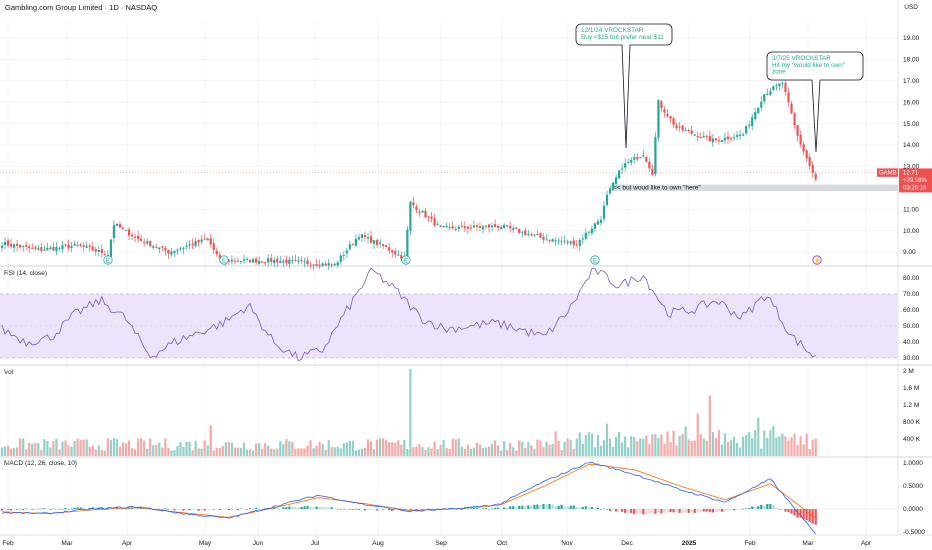 The height and width of the screenshot is (550, 932). I want to click on rsi-pane-label: RSI (14, close), so click(25, 273).